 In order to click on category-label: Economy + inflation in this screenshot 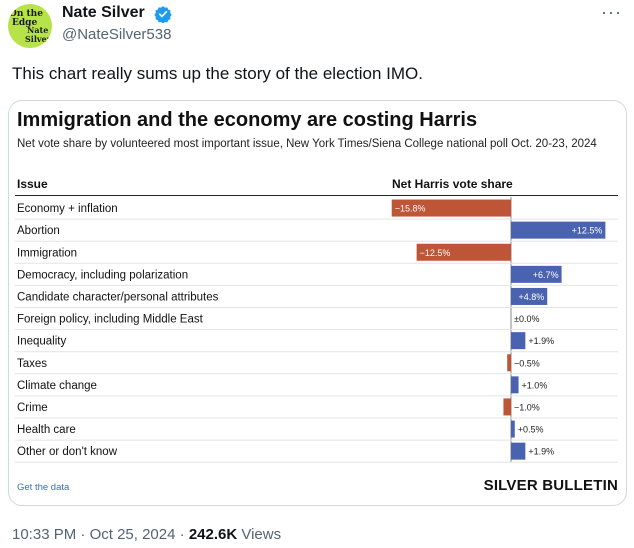, I will do `click(67, 209)`.